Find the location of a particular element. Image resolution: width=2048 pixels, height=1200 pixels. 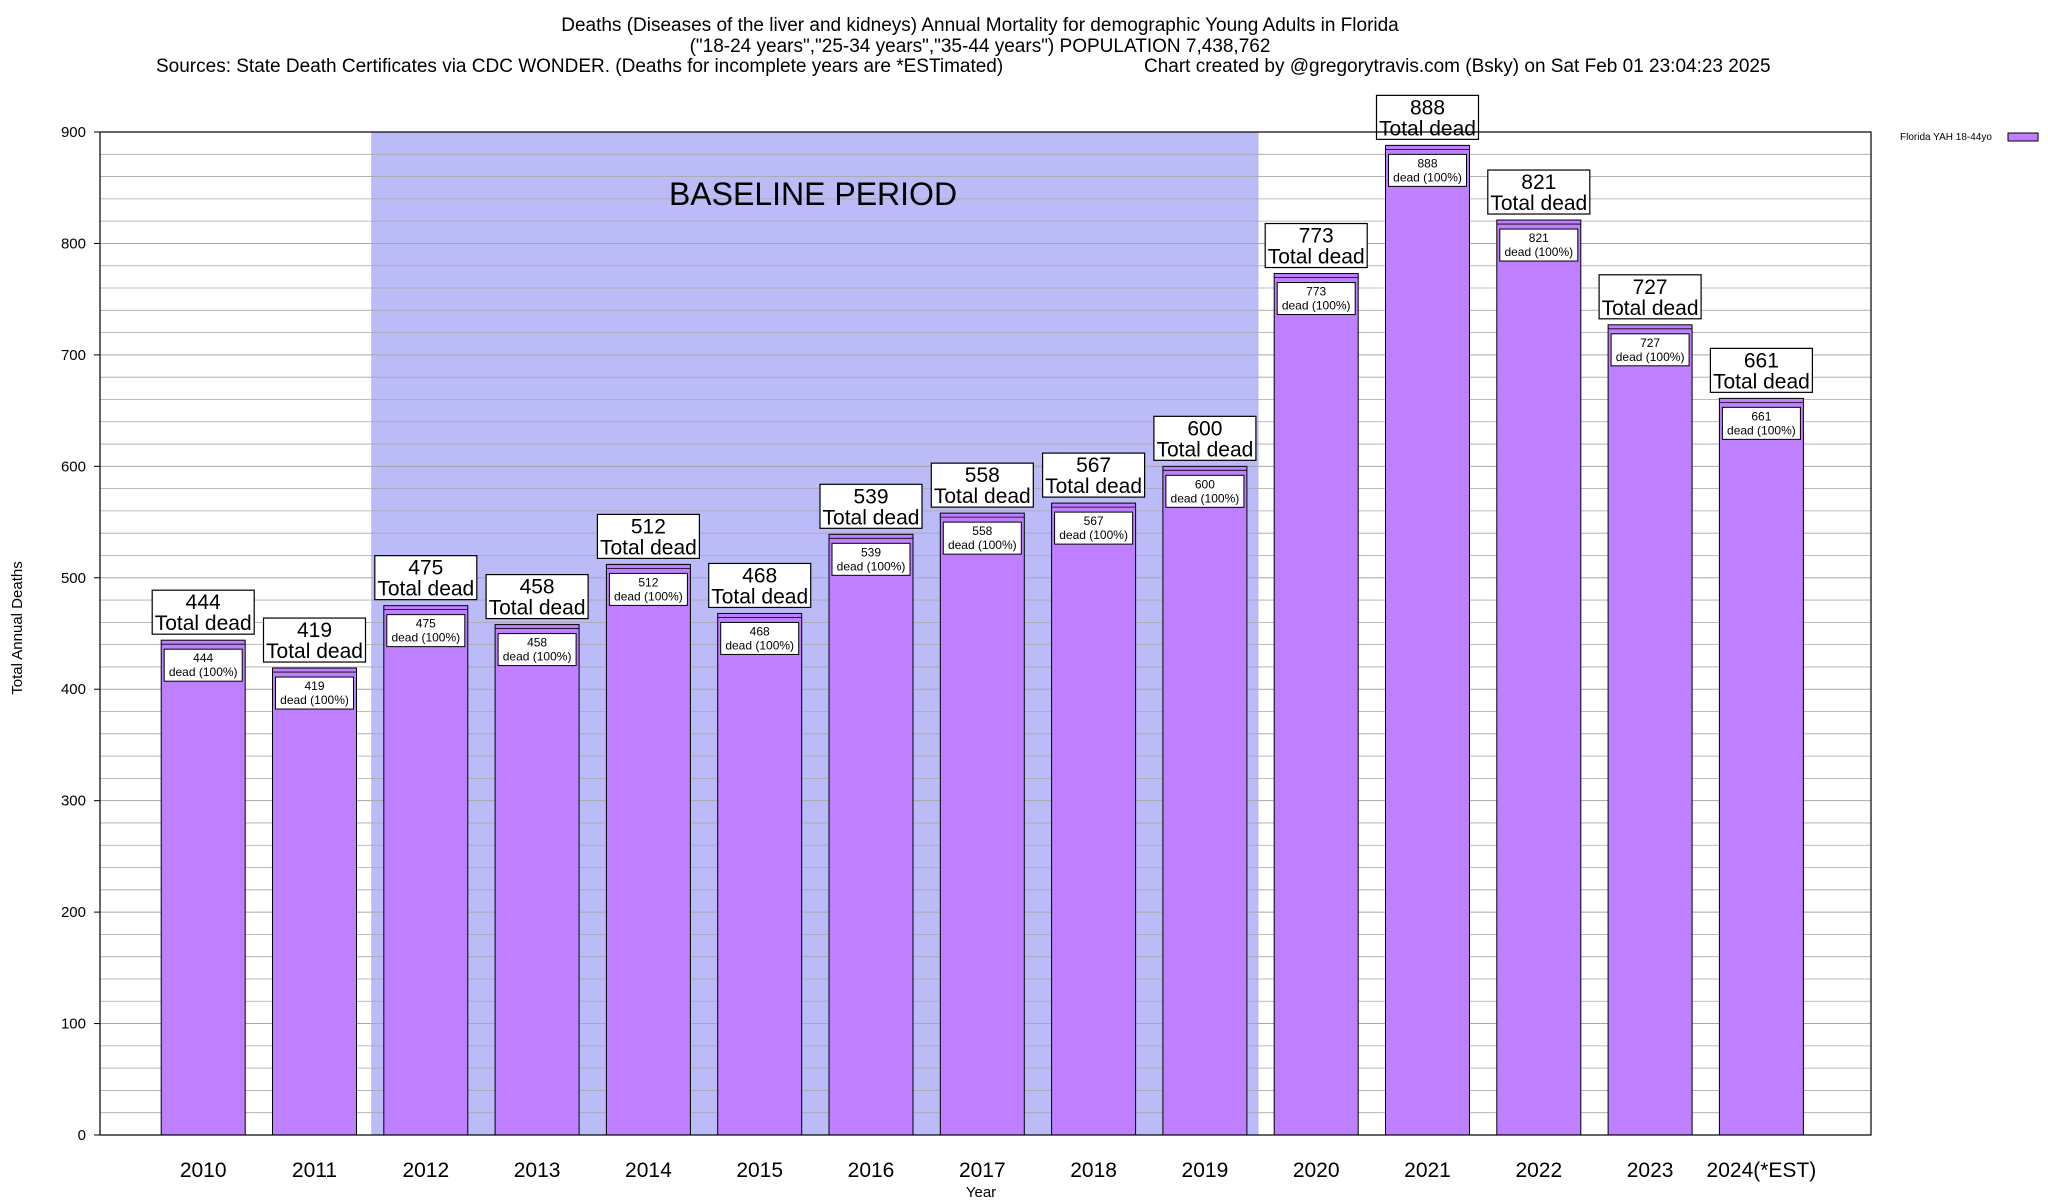

y-tick-label: 0 is located at coordinates (82, 1135).